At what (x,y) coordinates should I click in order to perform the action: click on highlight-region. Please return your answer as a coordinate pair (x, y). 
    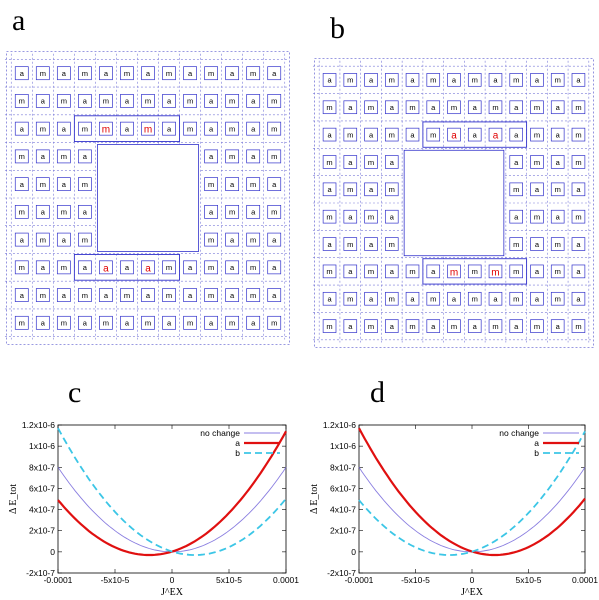
    Looking at the image, I should click on (127, 128).